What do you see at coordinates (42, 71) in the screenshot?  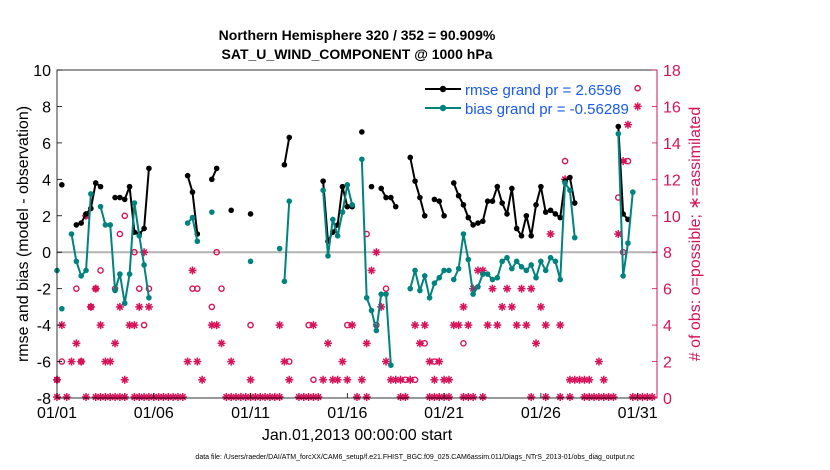 I see `y-tick-label-left: 10` at bounding box center [42, 71].